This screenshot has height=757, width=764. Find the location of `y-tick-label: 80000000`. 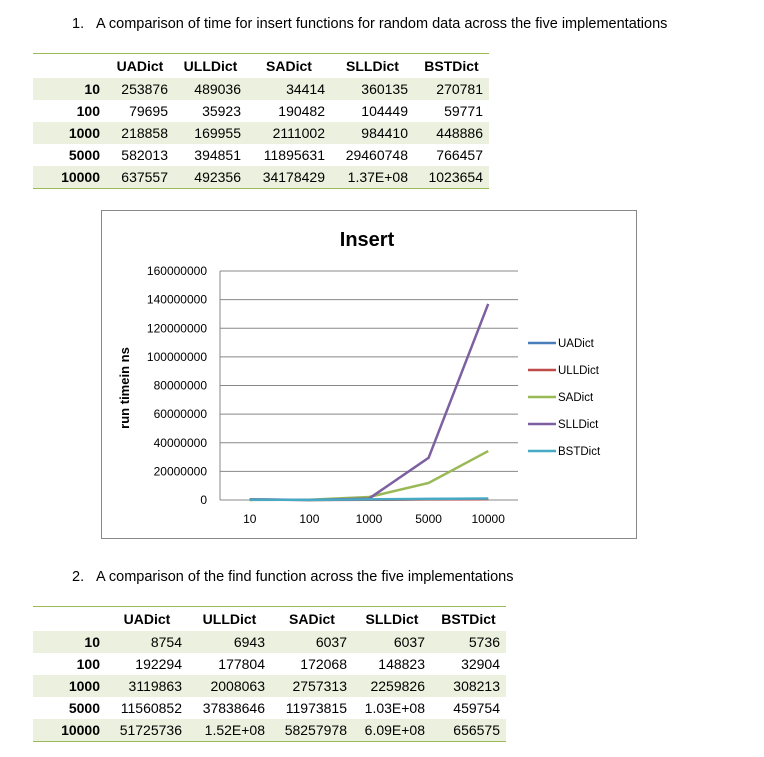

y-tick-label: 80000000 is located at coordinates (181, 386).